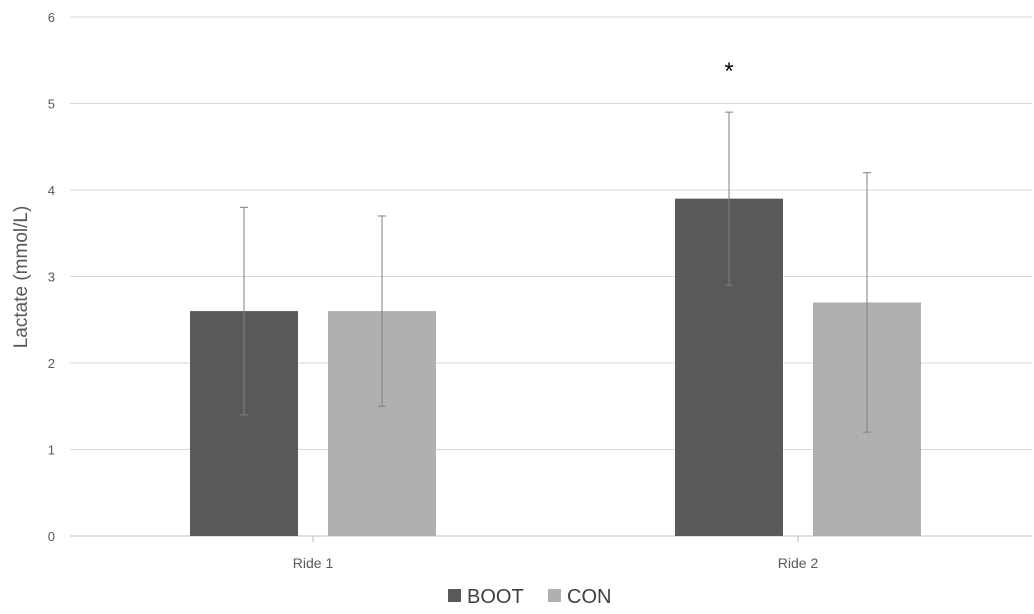 This screenshot has height=614, width=1034. What do you see at coordinates (51, 363) in the screenshot?
I see `y-tick-label: 2` at bounding box center [51, 363].